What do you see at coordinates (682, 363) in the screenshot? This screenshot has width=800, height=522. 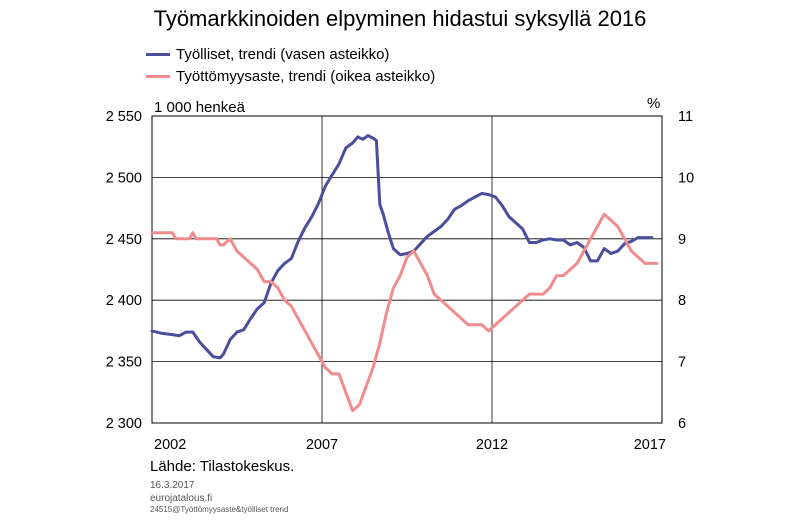 I see `right-tick-label: 7` at bounding box center [682, 363].